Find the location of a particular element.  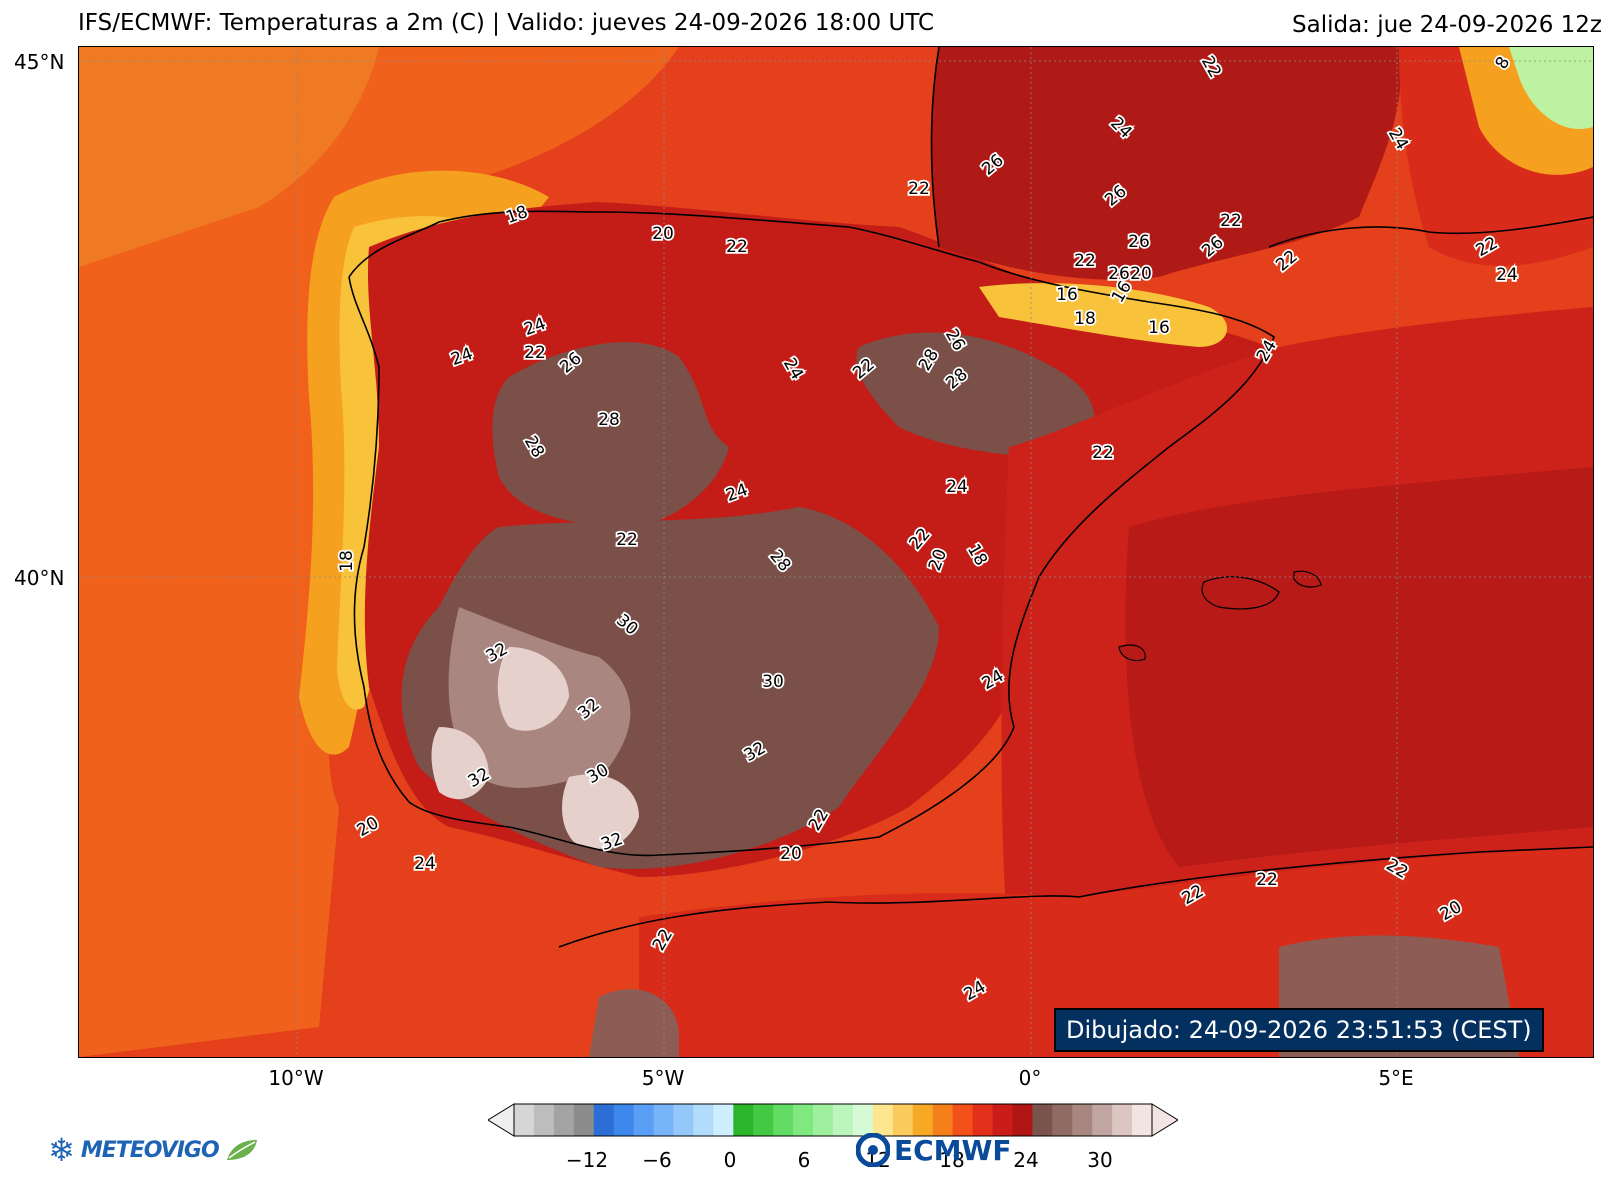

ecmwf-logo: ECMWF is located at coordinates (934, 1150).